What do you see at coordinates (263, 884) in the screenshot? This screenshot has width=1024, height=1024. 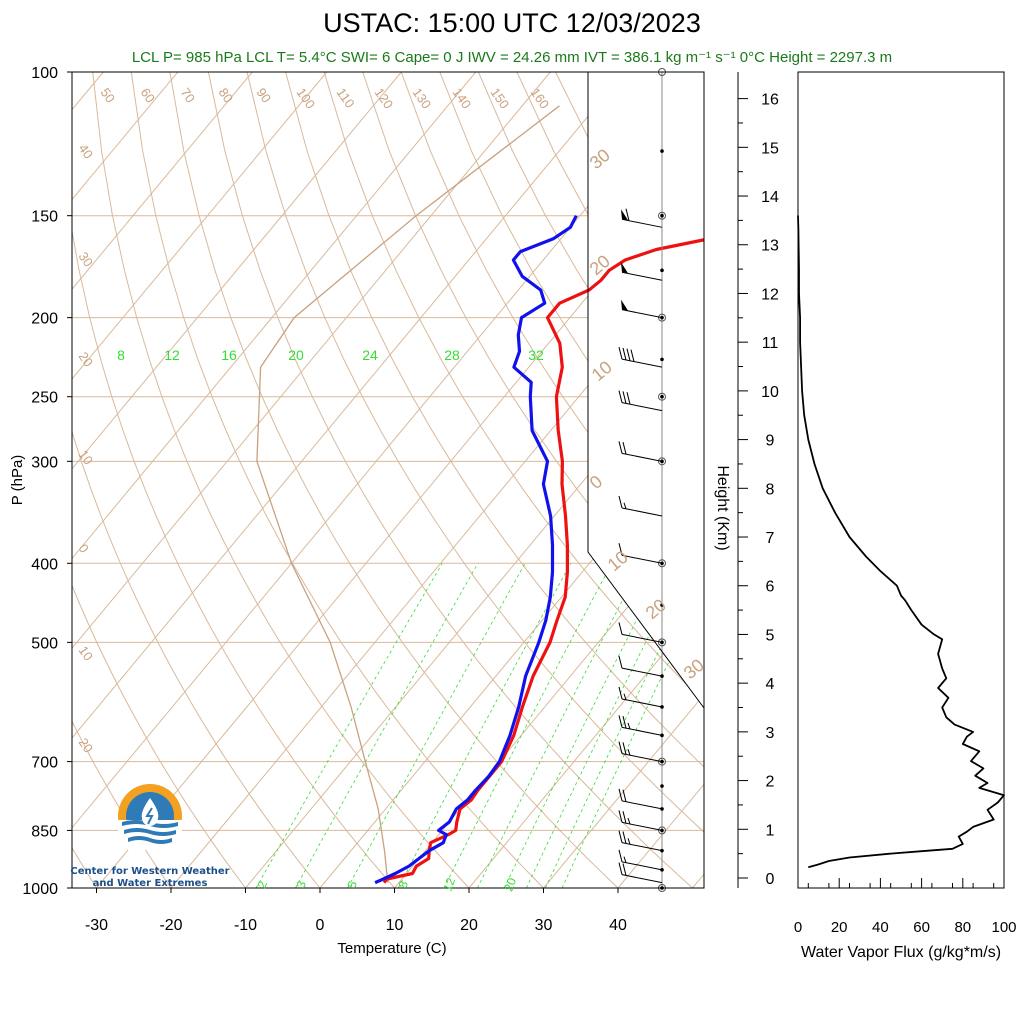 I see `mixing-ratio-label-bottom: 2` at bounding box center [263, 884].